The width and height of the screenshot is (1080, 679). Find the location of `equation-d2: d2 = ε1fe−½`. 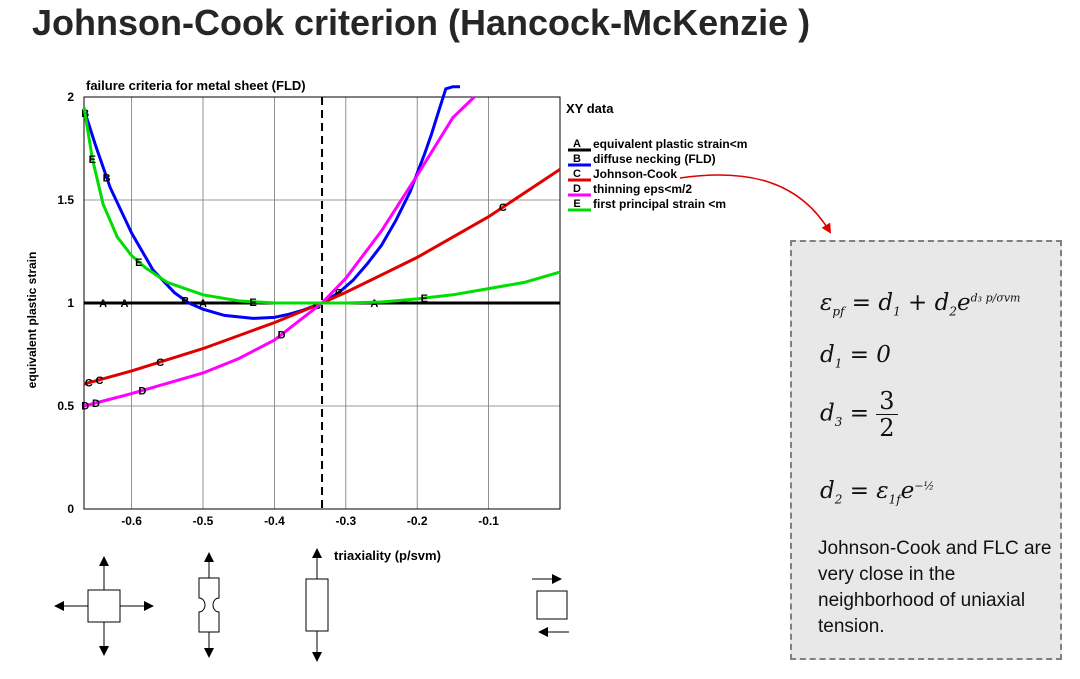

equation-d2: d2 = ε1fe−½ is located at coordinates (877, 492).